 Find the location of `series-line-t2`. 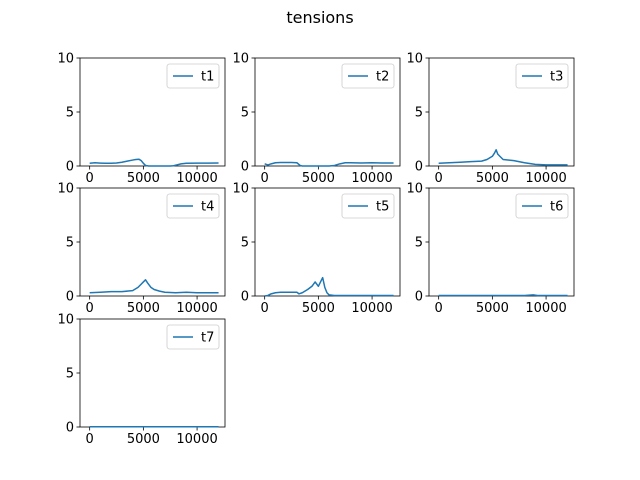

series-line-t2 is located at coordinates (329, 164).